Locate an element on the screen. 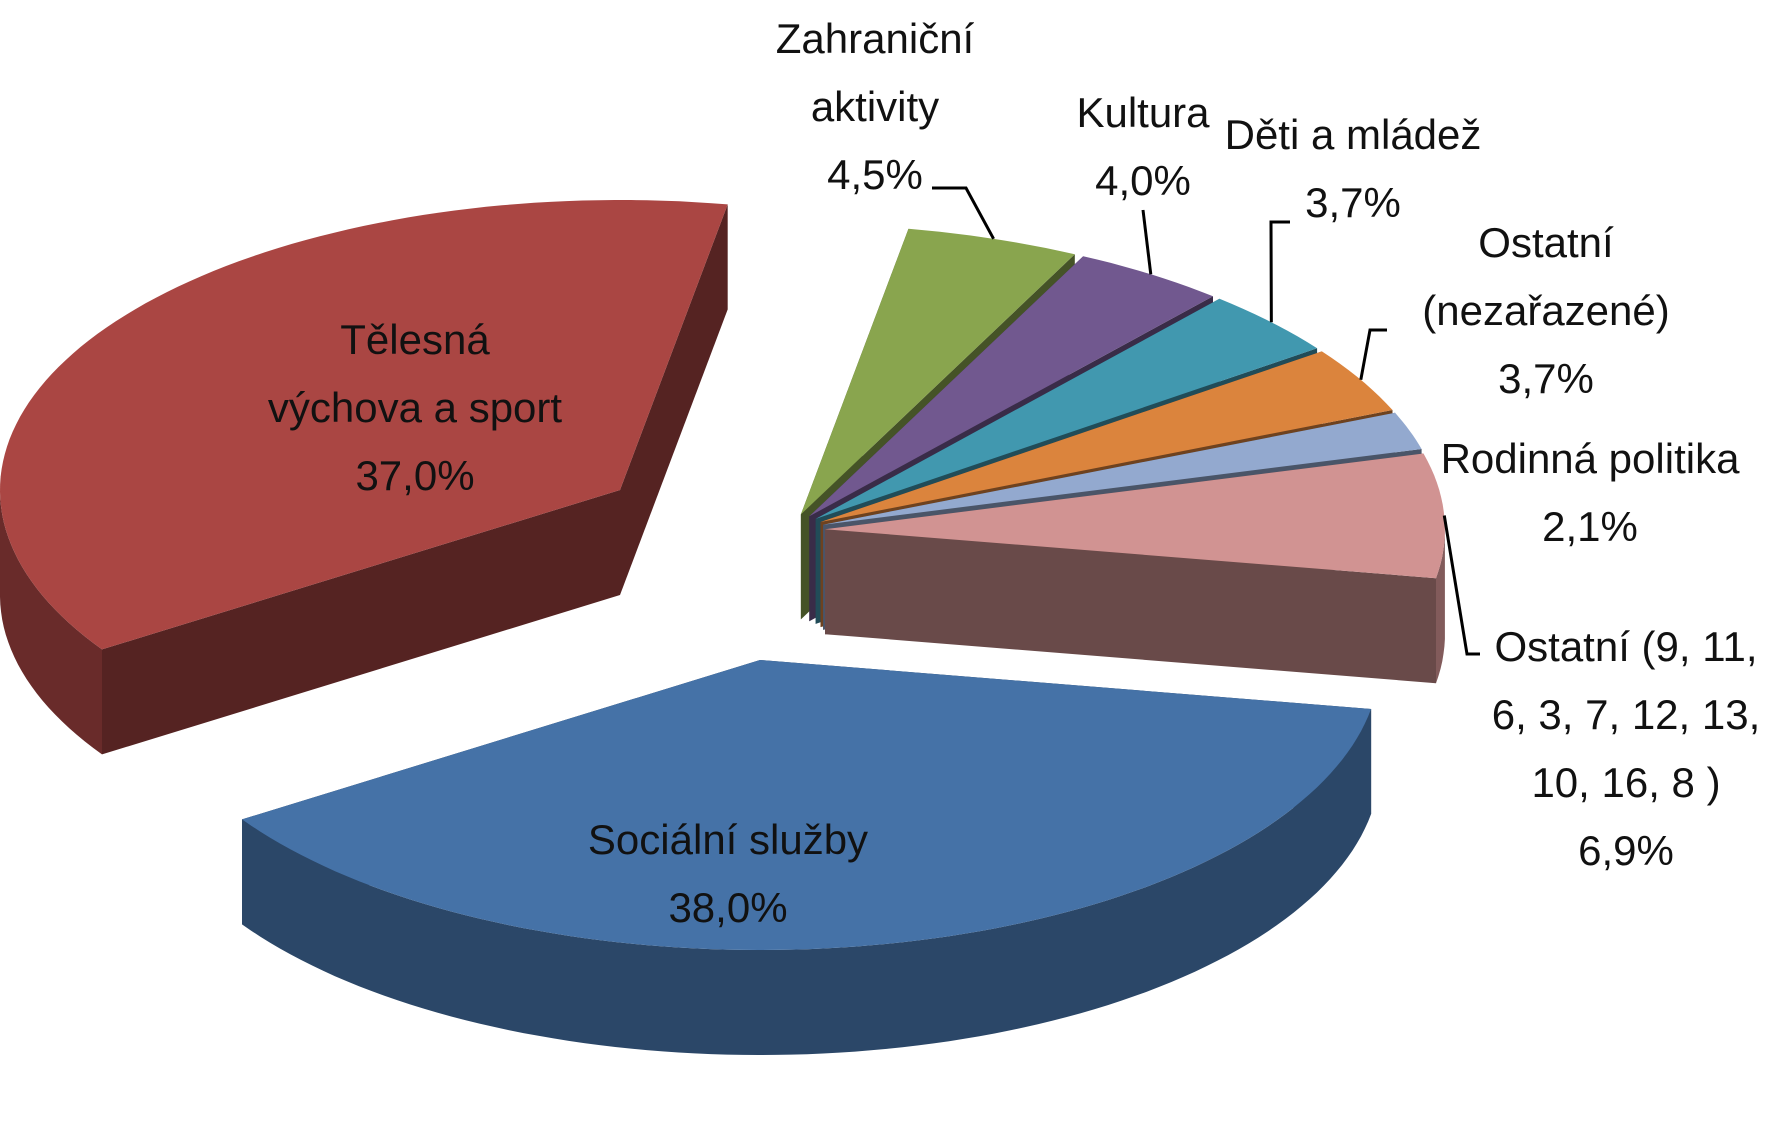 The image size is (1783, 1128). slice is located at coordinates (1135, 568).